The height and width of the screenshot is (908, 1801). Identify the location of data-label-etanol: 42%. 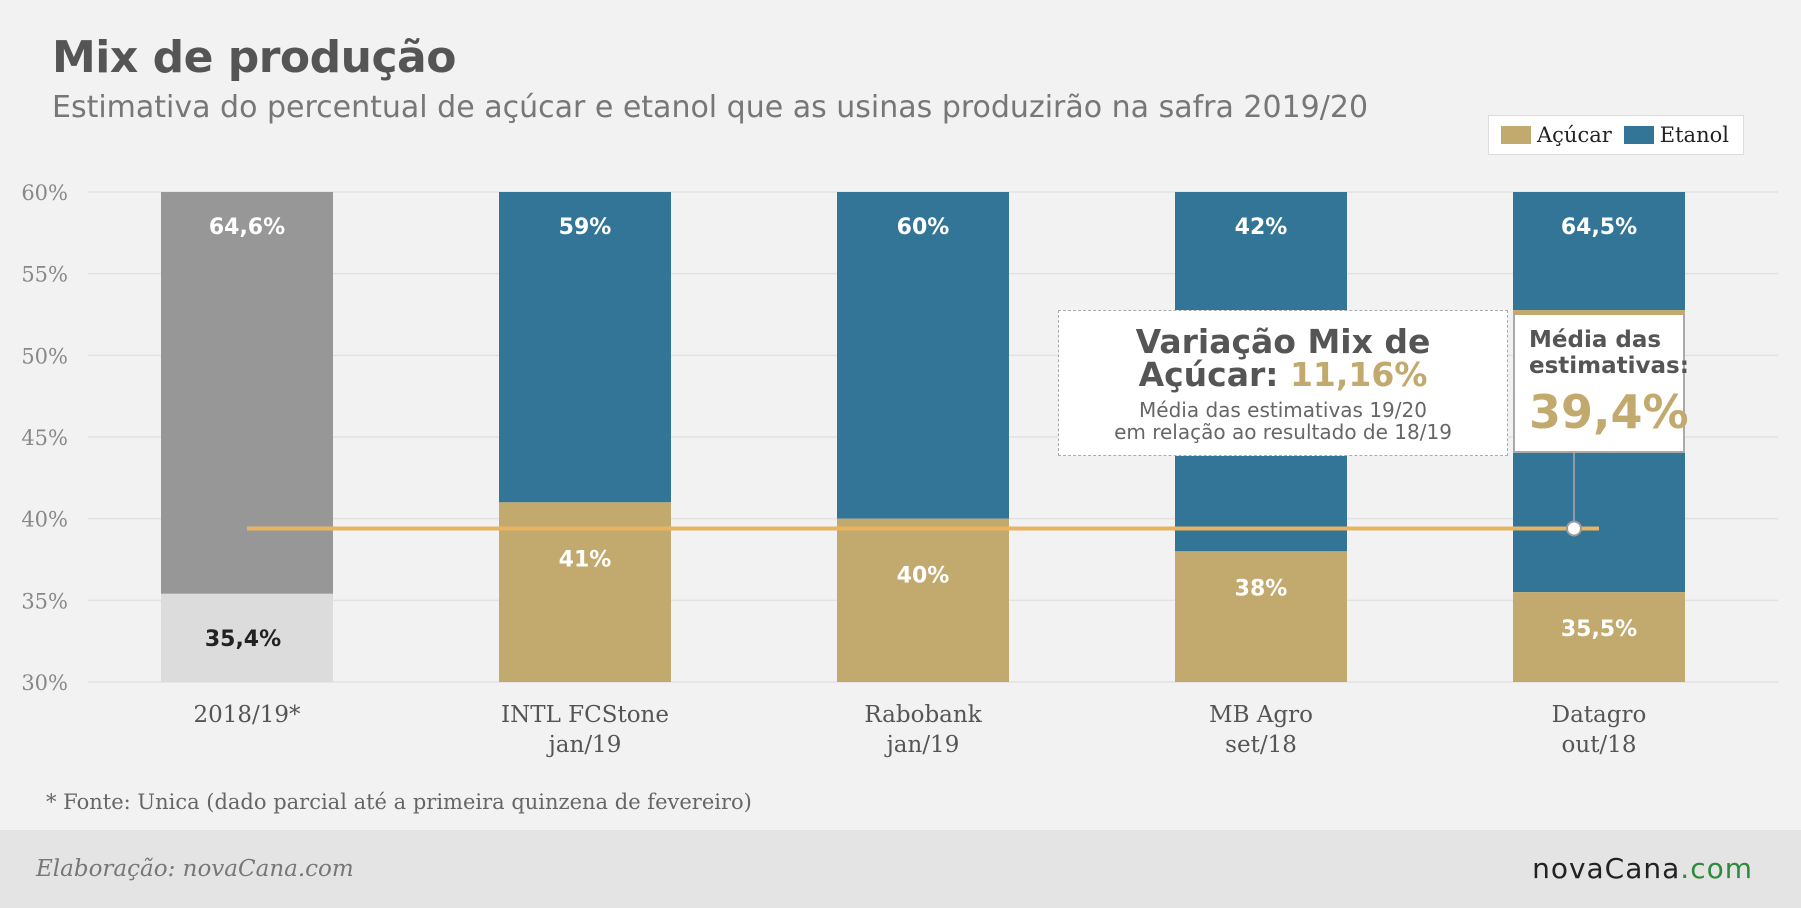
(1261, 227).